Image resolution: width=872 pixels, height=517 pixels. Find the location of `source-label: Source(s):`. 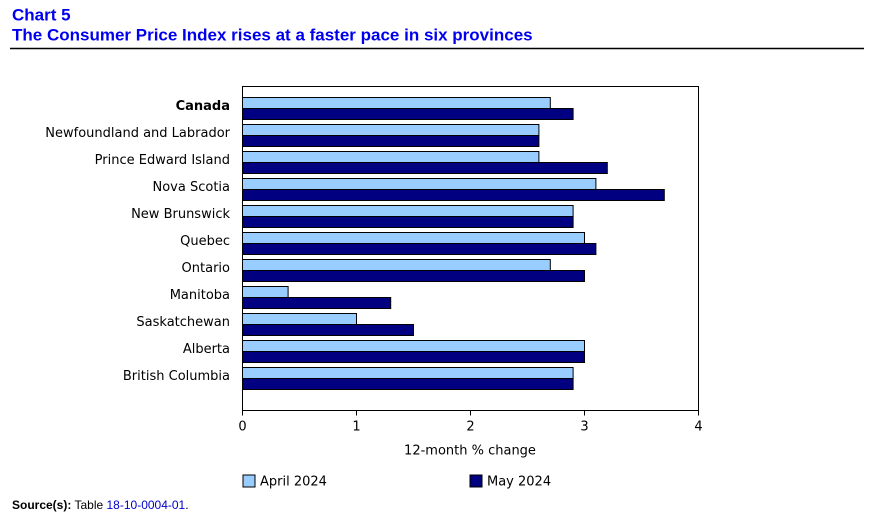

source-label: Source(s): is located at coordinates (42, 505).